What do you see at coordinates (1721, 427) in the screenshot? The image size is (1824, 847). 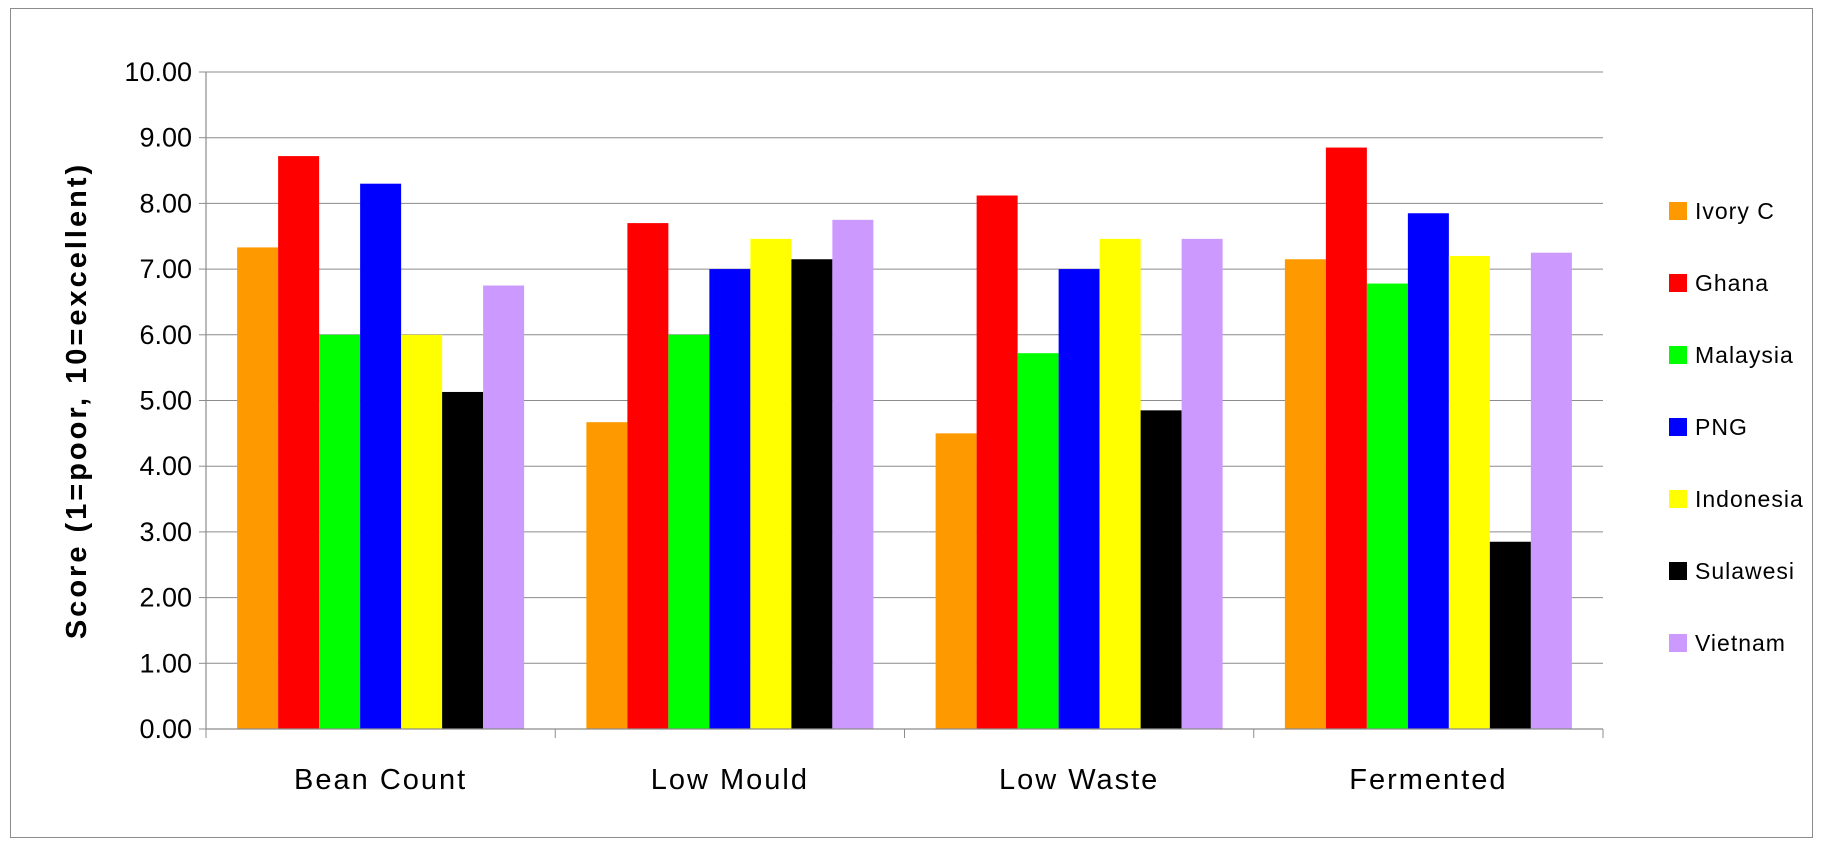 I see `legend-label: PNG` at bounding box center [1721, 427].